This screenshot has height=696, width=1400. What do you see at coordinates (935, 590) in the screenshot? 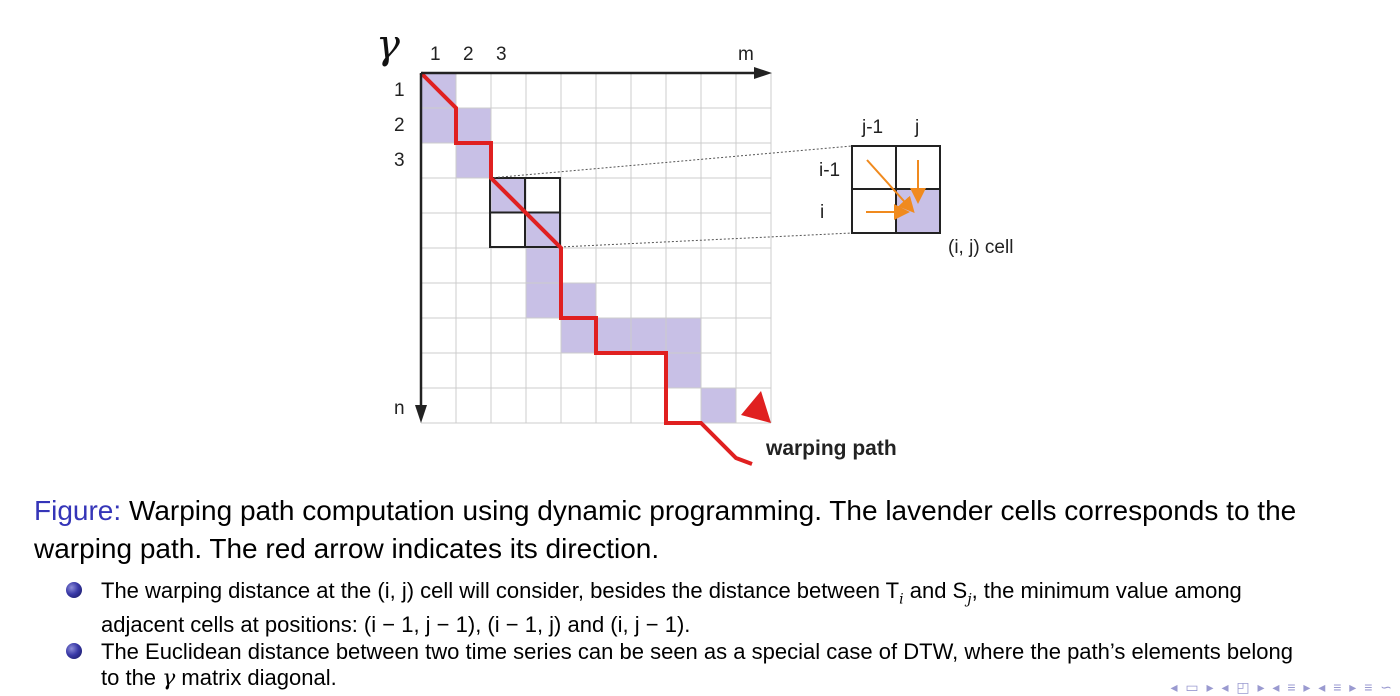
I see `bullet-1-line1-mid: and S` at bounding box center [935, 590].